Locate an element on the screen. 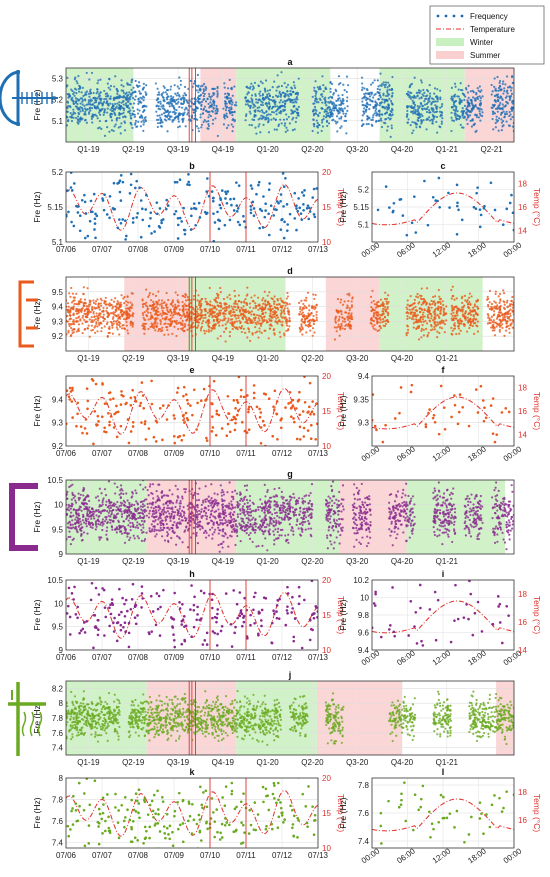  x-tick-label: Q1-20 is located at coordinates (267, 358).